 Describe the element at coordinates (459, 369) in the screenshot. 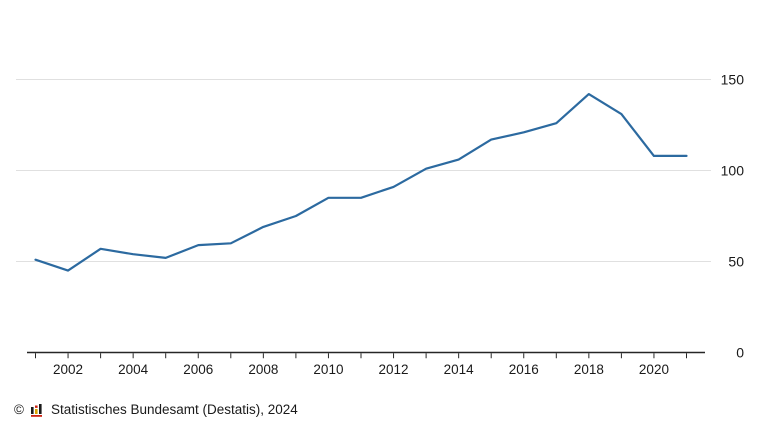

I see `x-tick-label: 2014` at that location.